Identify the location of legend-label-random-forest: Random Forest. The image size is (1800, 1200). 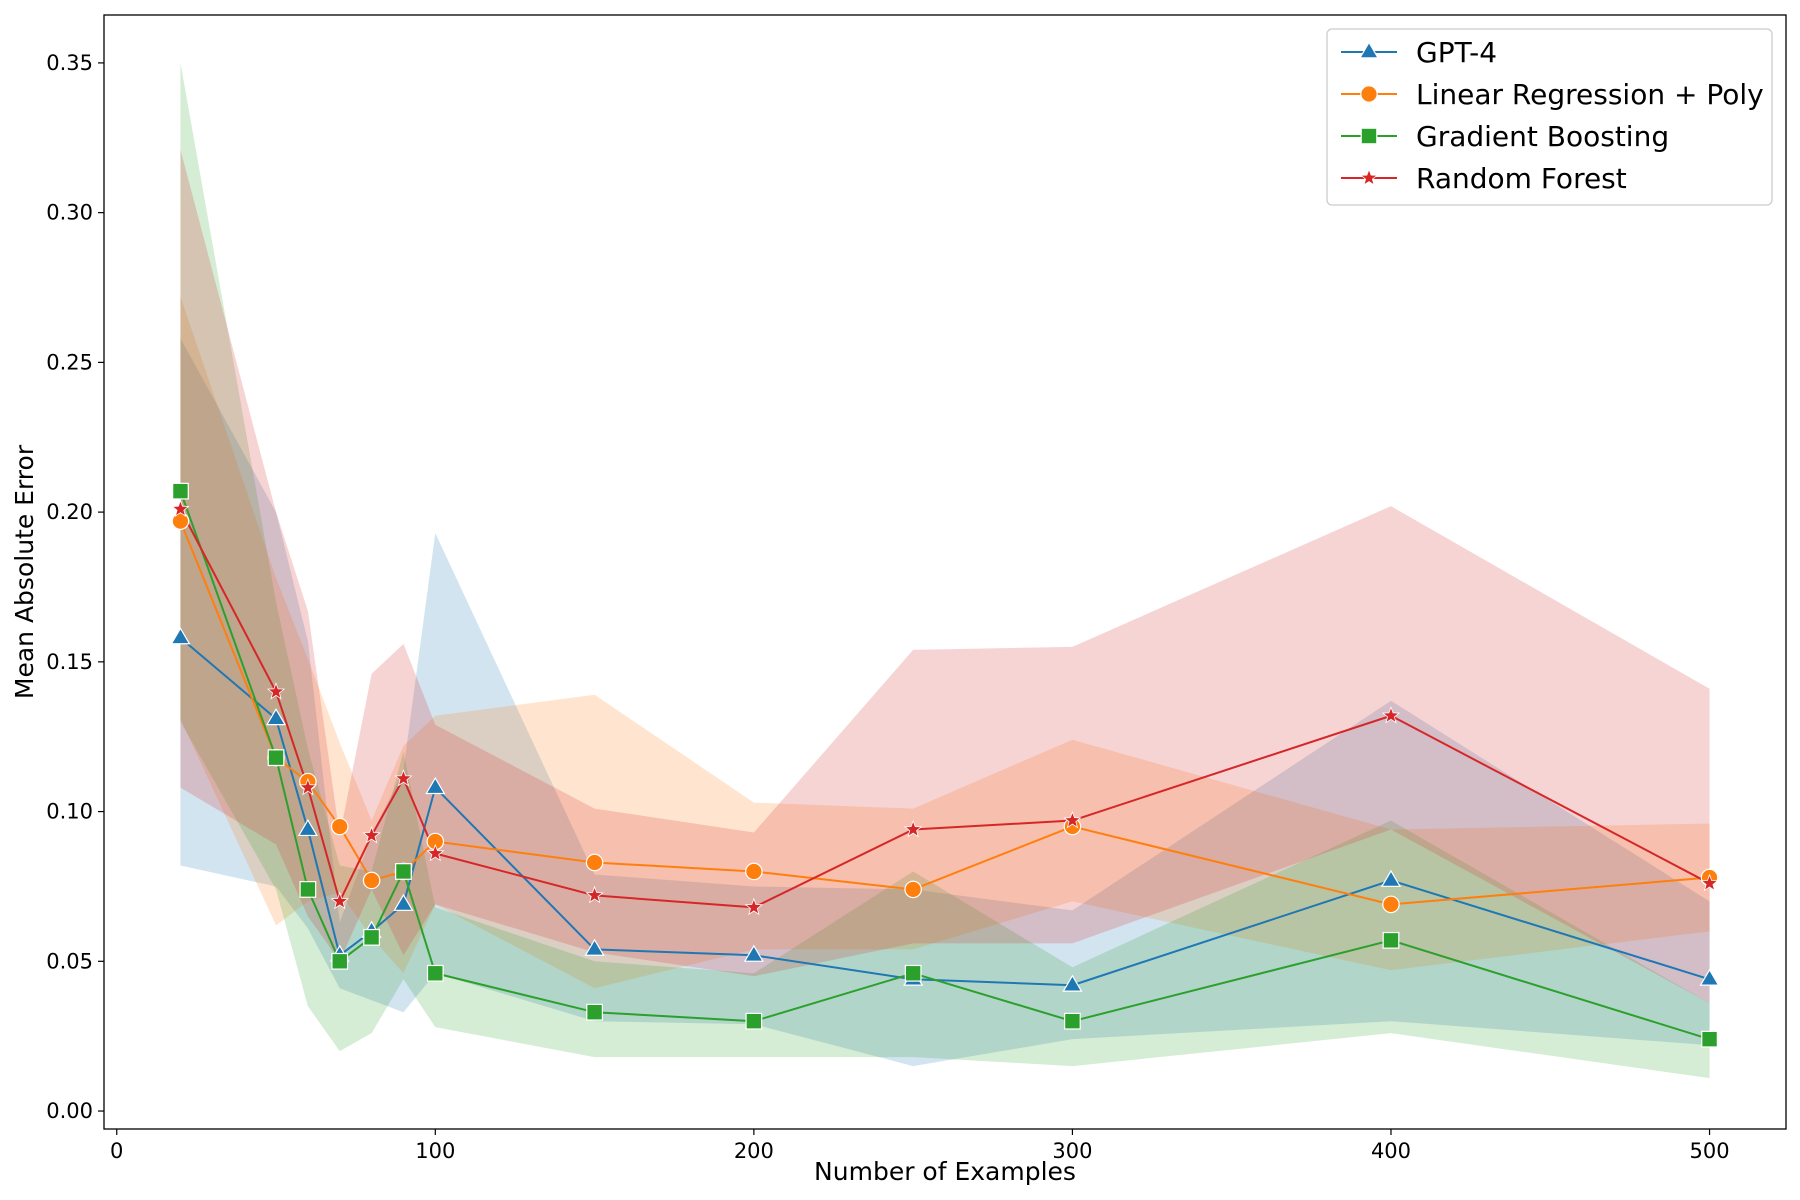
(1521, 178).